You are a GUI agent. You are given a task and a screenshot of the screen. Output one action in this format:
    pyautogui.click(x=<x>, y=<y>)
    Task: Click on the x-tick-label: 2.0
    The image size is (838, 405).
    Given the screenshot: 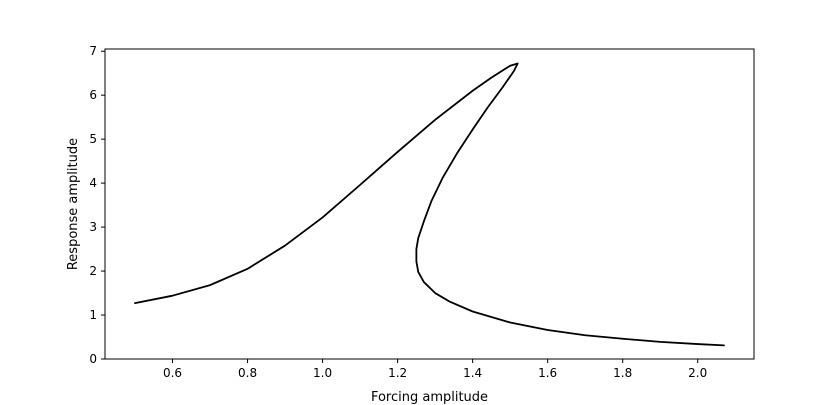 What is the action you would take?
    pyautogui.click(x=697, y=373)
    